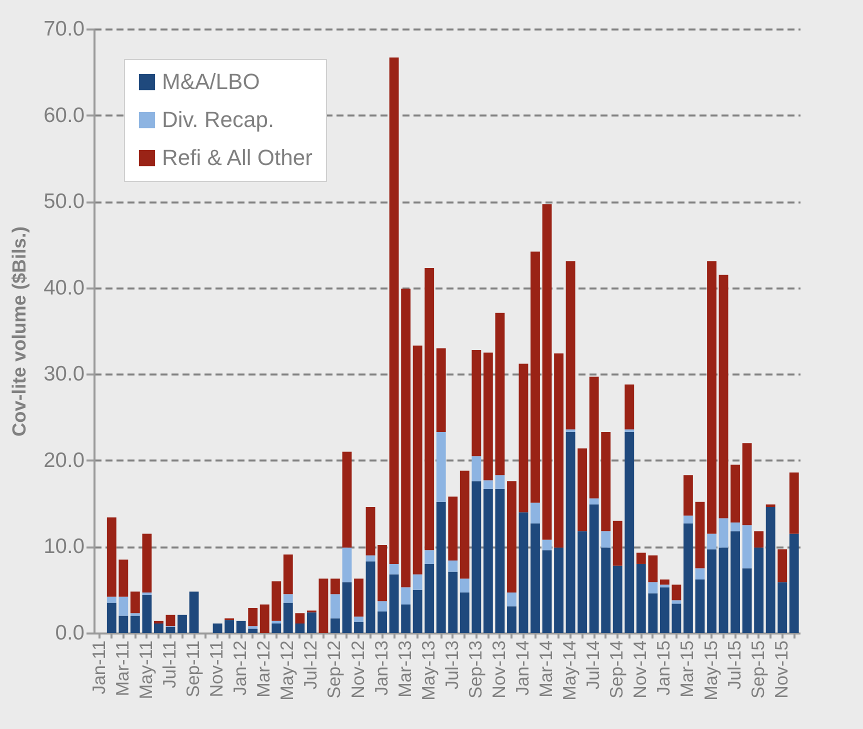 The width and height of the screenshot is (863, 729). Describe the element at coordinates (570, 670) in the screenshot. I see `x-tick-label: May-14` at that location.